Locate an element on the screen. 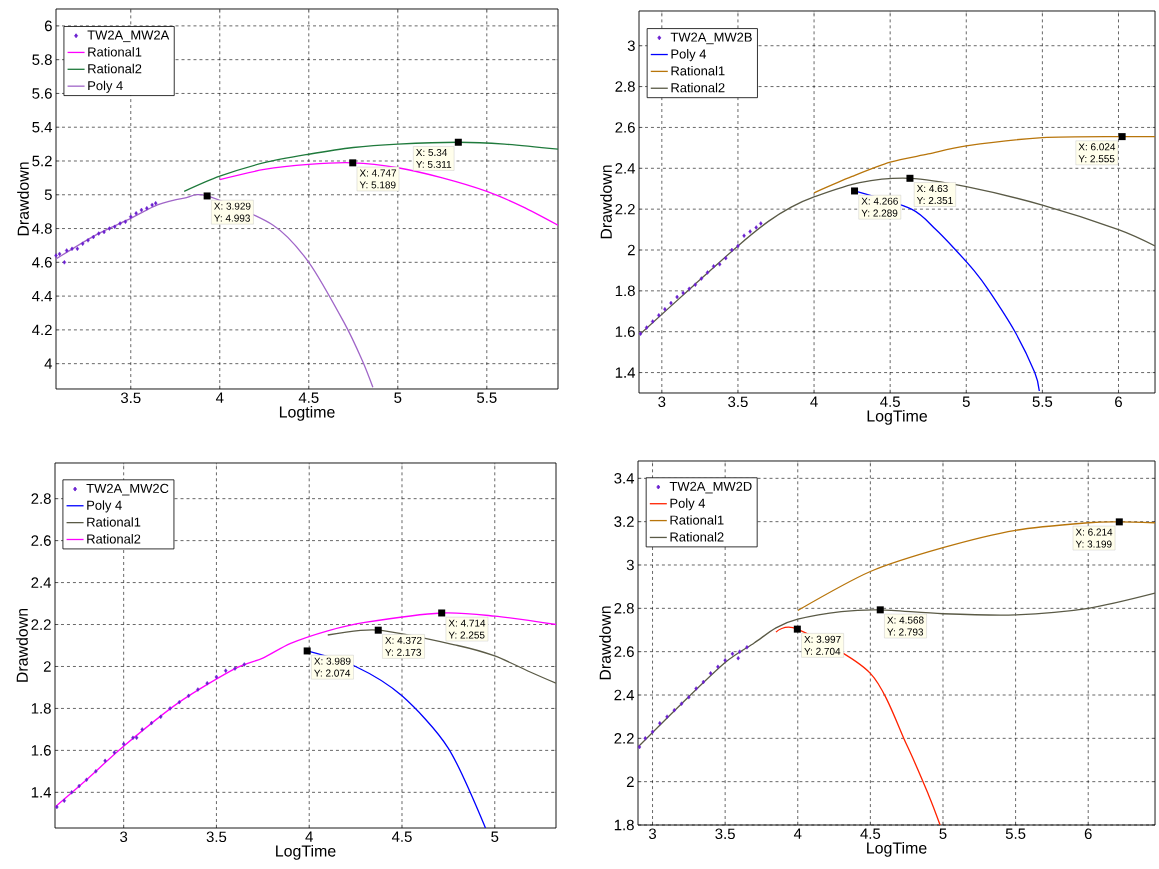  y-tick-label: 1.6 is located at coordinates (625, 331).